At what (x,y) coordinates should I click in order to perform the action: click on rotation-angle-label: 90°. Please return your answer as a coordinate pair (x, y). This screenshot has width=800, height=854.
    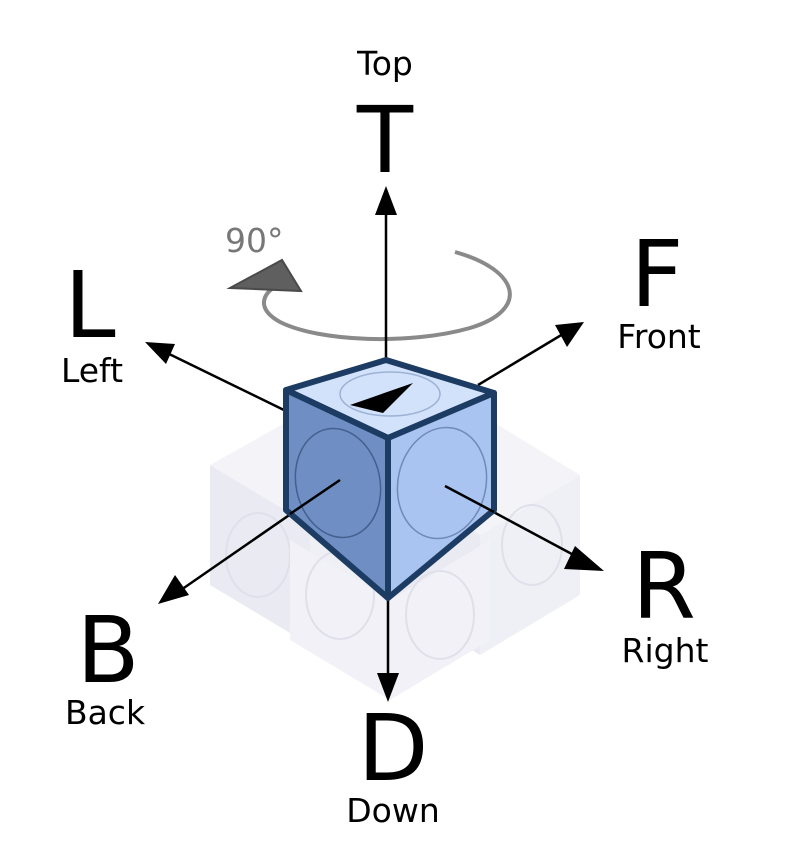
    Looking at the image, I should click on (254, 240).